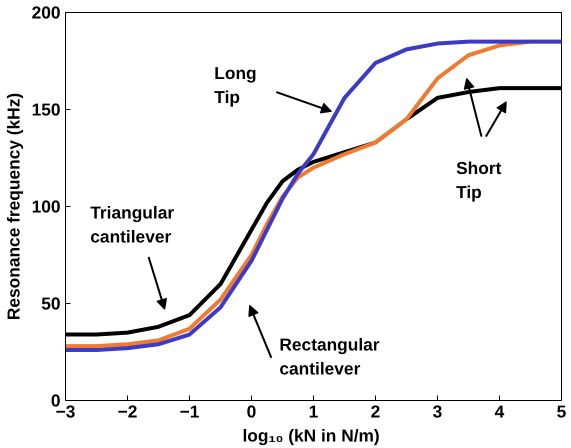 Image resolution: width=571 pixels, height=448 pixels. Describe the element at coordinates (190, 412) in the screenshot. I see `x-tick-label: −1` at that location.